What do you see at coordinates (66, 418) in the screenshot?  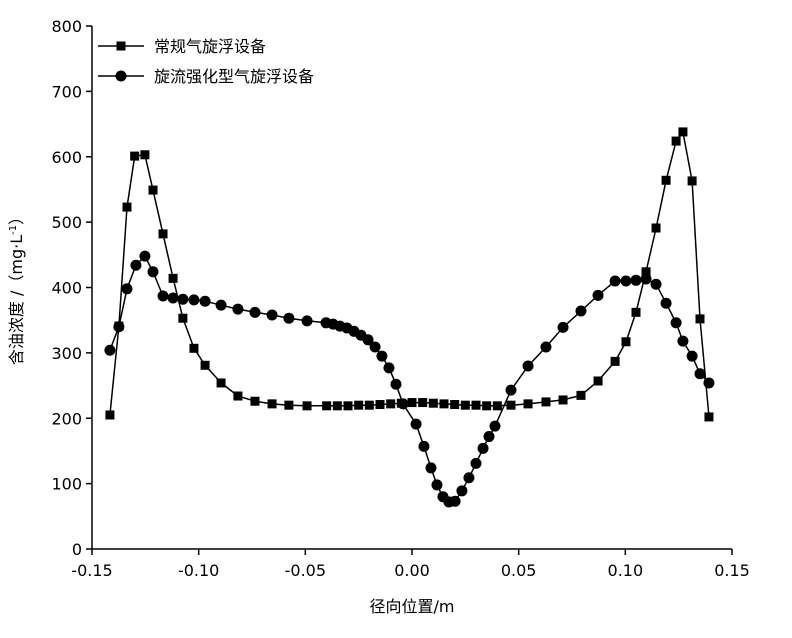 I see `y-tick-label: 200` at bounding box center [66, 418].